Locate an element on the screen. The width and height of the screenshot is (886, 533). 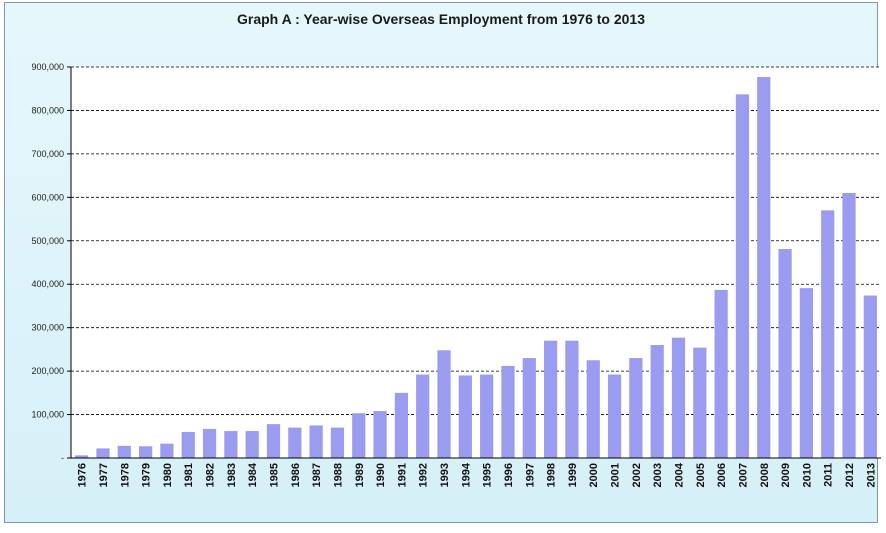
x-tick-label: 1978 is located at coordinates (125, 475).